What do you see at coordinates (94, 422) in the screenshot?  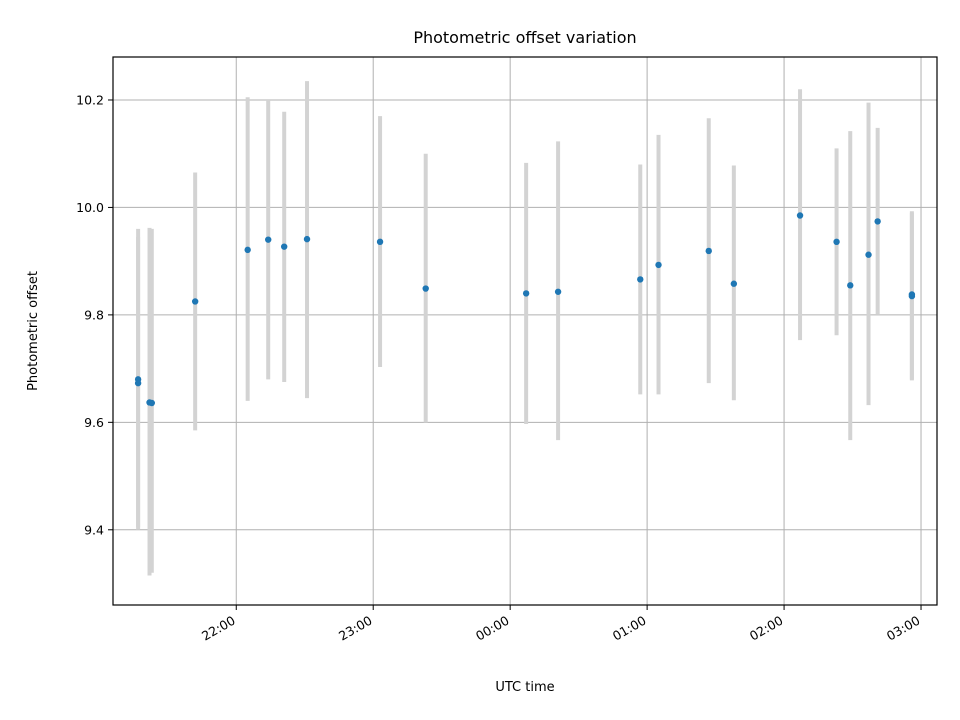 I see `y-tick-label: 9.6` at bounding box center [94, 422].